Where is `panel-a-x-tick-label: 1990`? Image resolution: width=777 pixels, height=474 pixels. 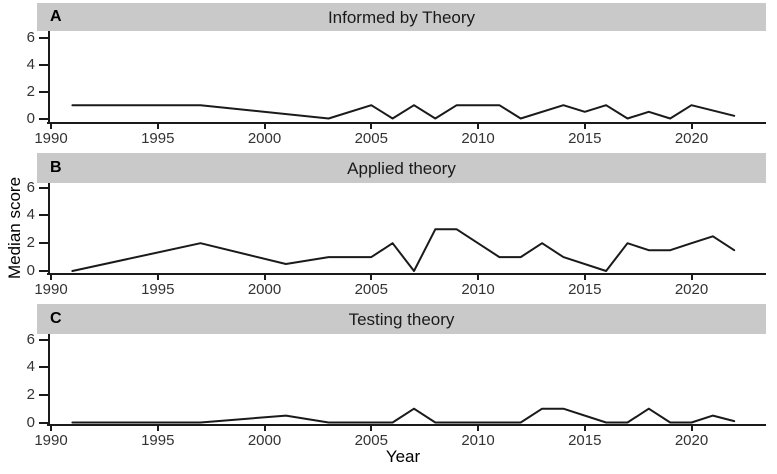 panel-a-x-tick-label: 1990 is located at coordinates (51, 138).